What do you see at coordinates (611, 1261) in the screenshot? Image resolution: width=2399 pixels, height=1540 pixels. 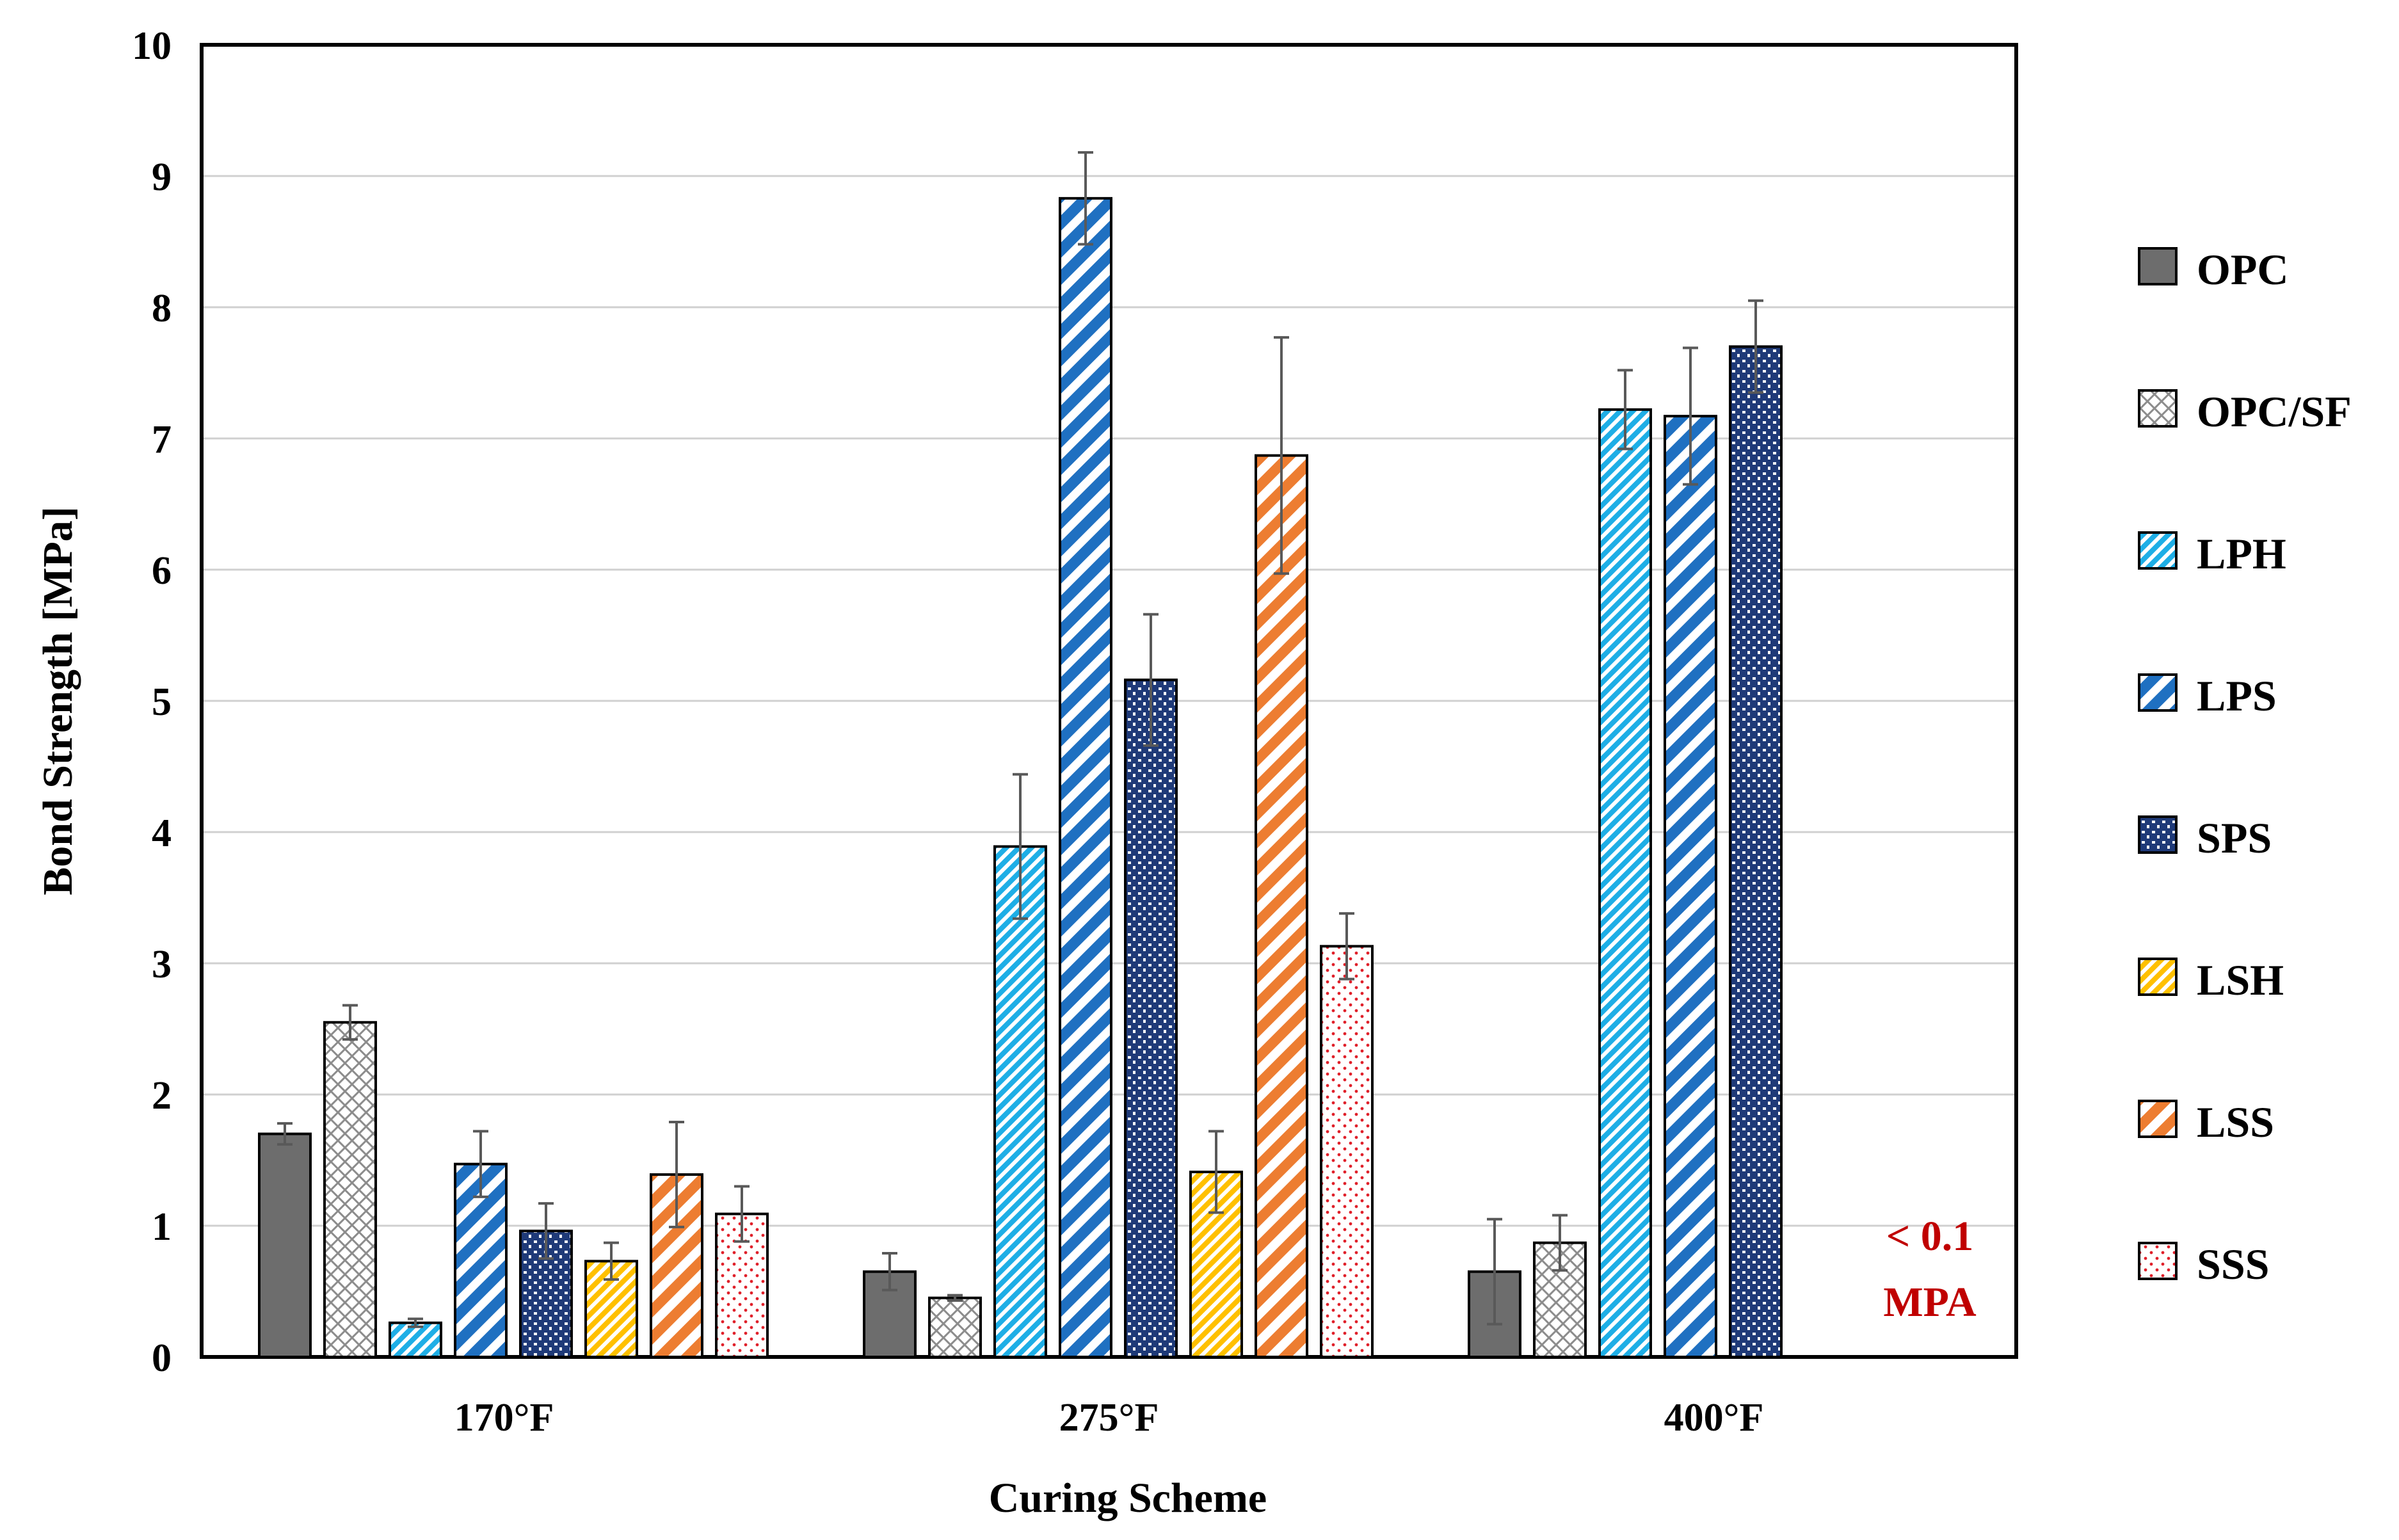 I see `error-bar-lsh-170-f` at bounding box center [611, 1261].